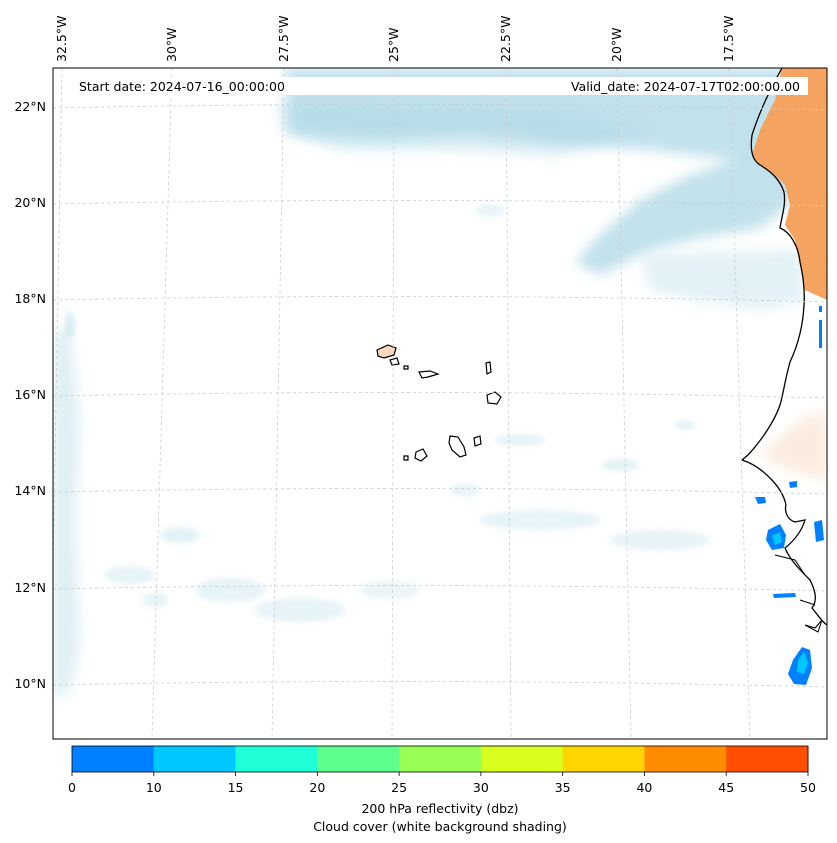  I want to click on west-africa-warm-shading, so click(789, 184).